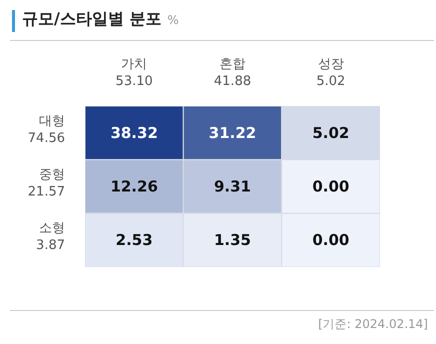 The width and height of the screenshot is (436, 344). Describe the element at coordinates (46, 130) in the screenshot. I see `y-tick-label: 대형 74.56` at that location.